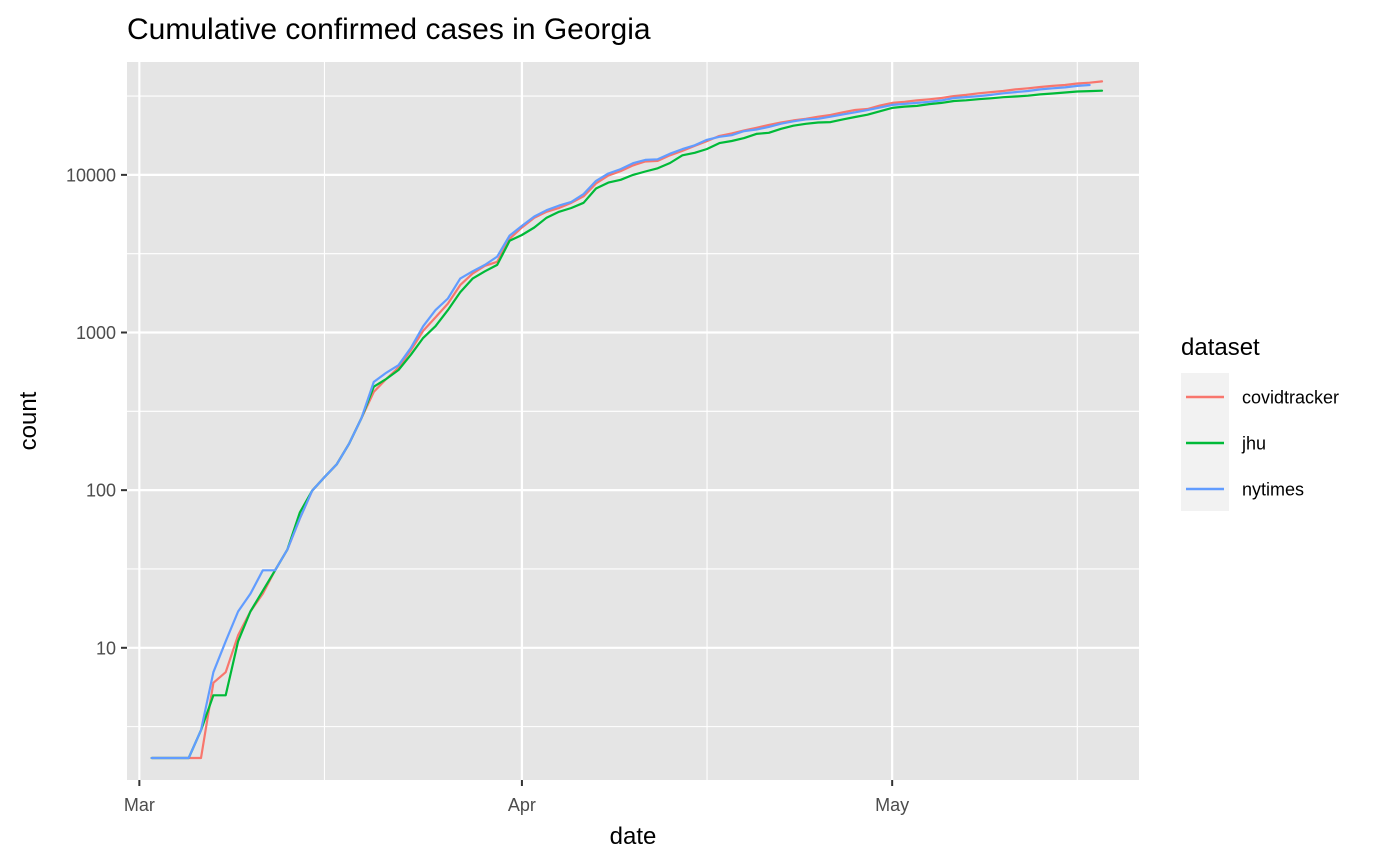 The image size is (1400, 866). I want to click on legend-label-jhu: jhu, so click(1253, 444).